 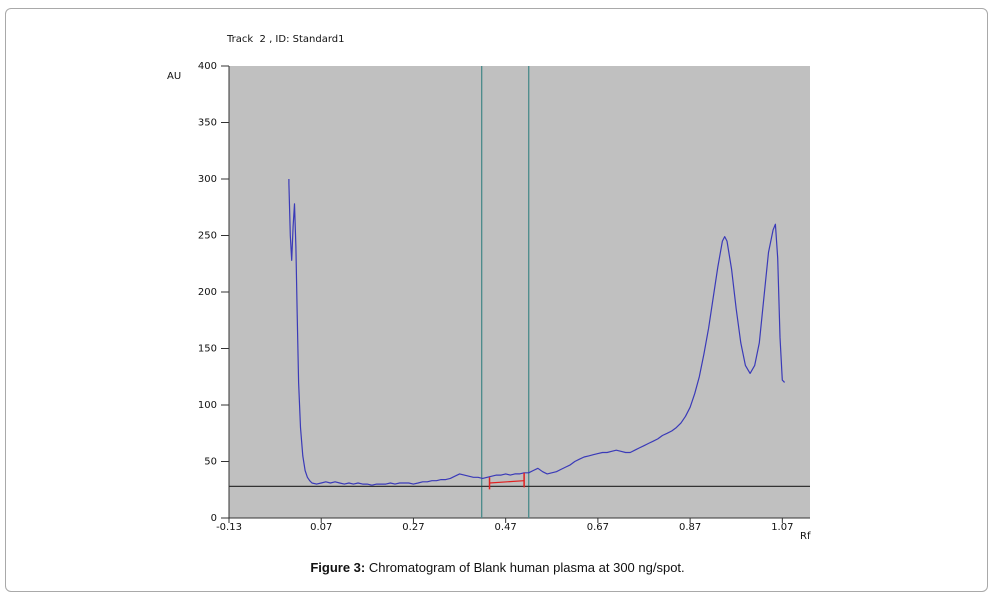 What do you see at coordinates (805, 536) in the screenshot?
I see `x-axis-label: Rf` at bounding box center [805, 536].